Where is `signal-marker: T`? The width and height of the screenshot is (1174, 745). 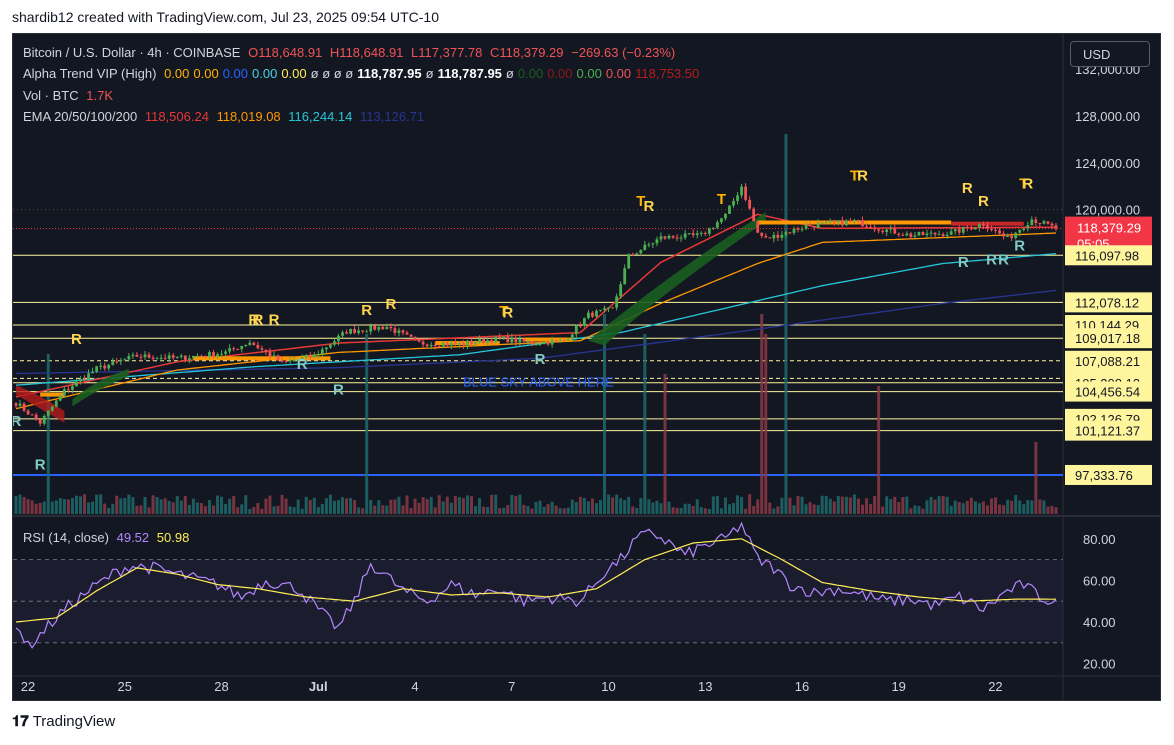 signal-marker: T is located at coordinates (640, 201).